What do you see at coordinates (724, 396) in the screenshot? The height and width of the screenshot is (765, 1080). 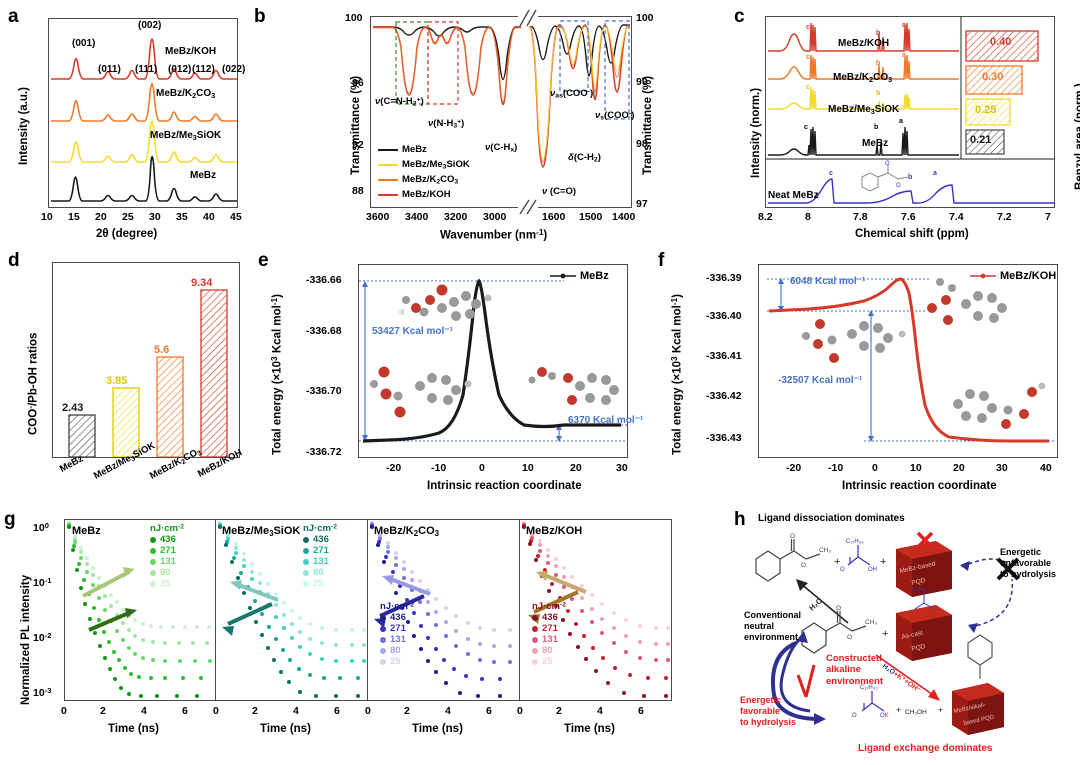 I see `panel-f-ytick-3: -336.42` at bounding box center [724, 396].